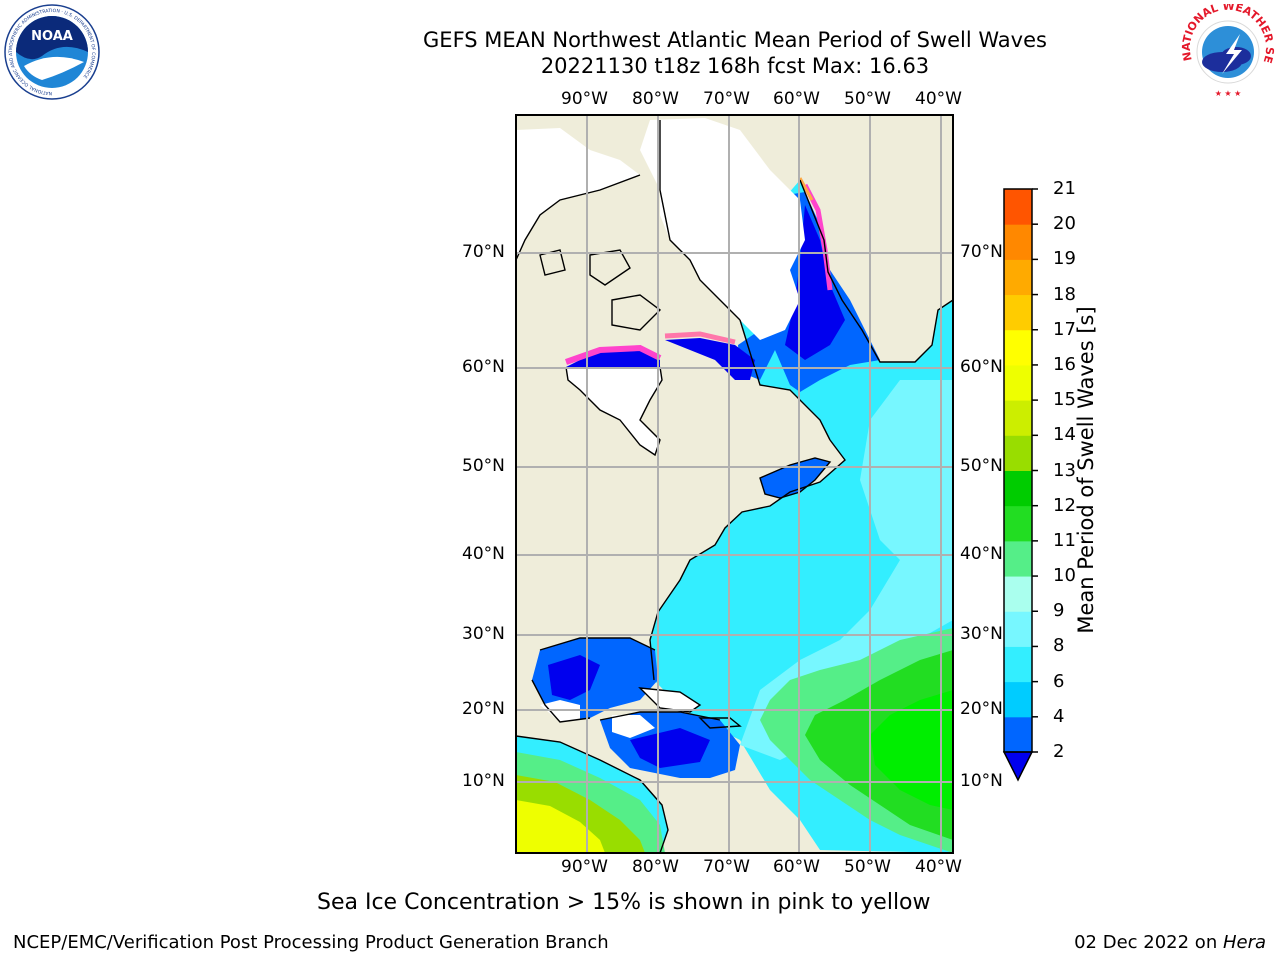 This screenshot has width=1280, height=960. I want to click on colorbar-tick-label: 18, so click(1064, 294).